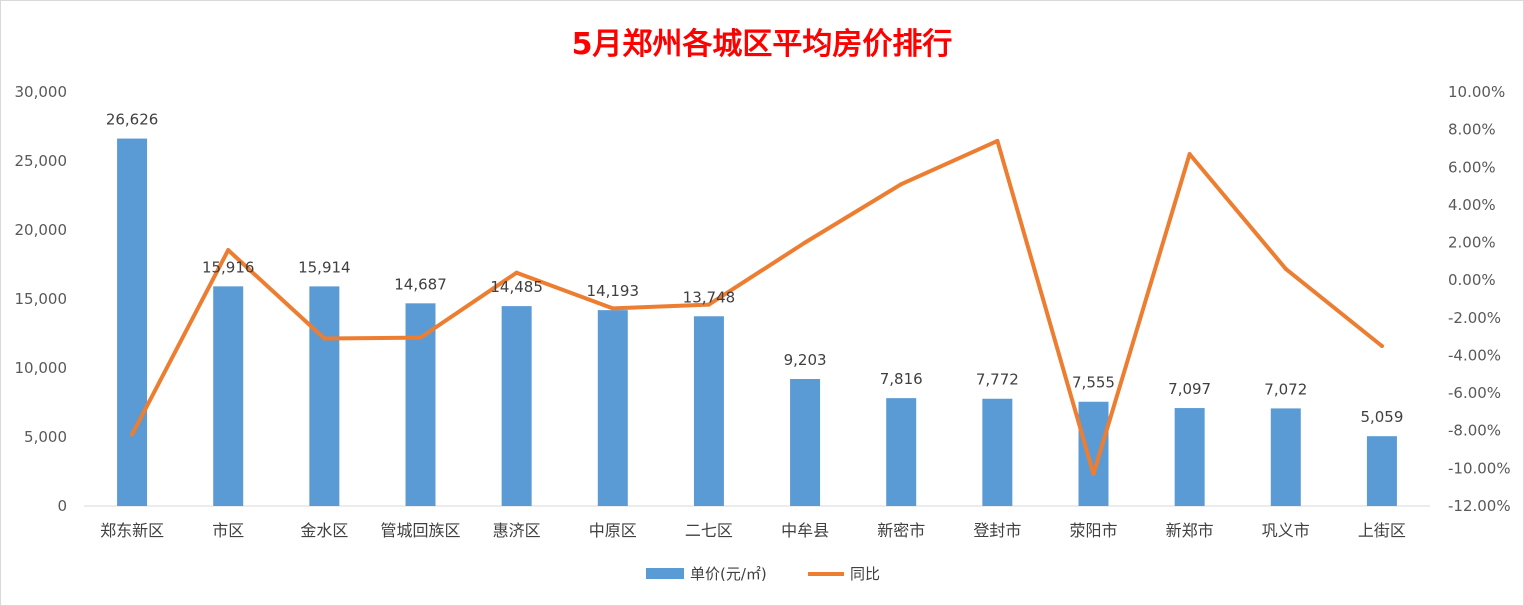 The image size is (1524, 606). What do you see at coordinates (132, 120) in the screenshot?
I see `bar-value-label: 26,626` at bounding box center [132, 120].